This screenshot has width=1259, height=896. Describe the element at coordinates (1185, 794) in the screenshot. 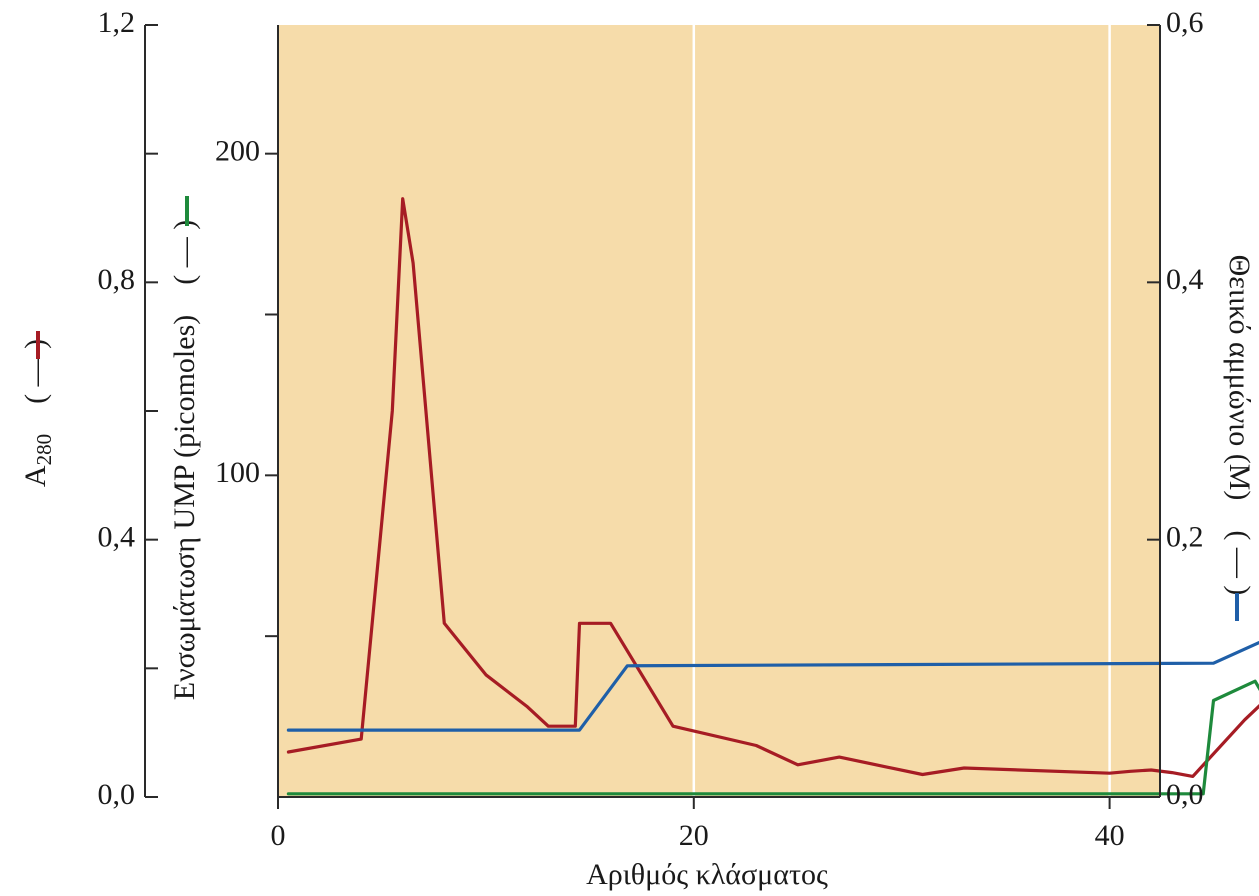

I see `salt-tick-label-0: 0,0` at that location.